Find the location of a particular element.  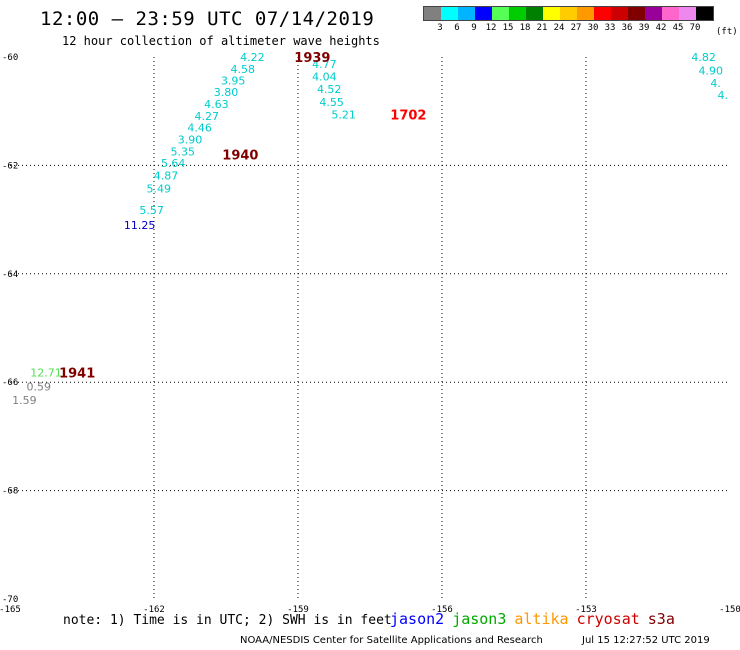

legend-label: 39 is located at coordinates (644, 28).